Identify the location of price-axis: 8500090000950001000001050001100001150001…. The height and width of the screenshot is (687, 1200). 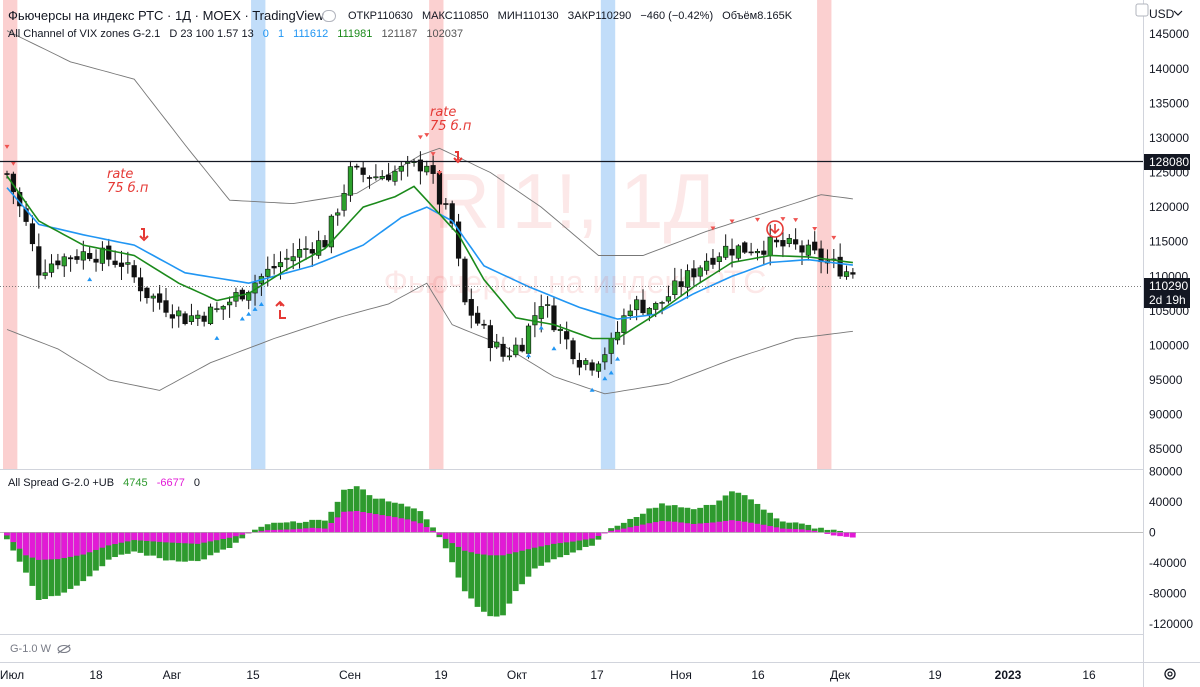
(1169, 241).